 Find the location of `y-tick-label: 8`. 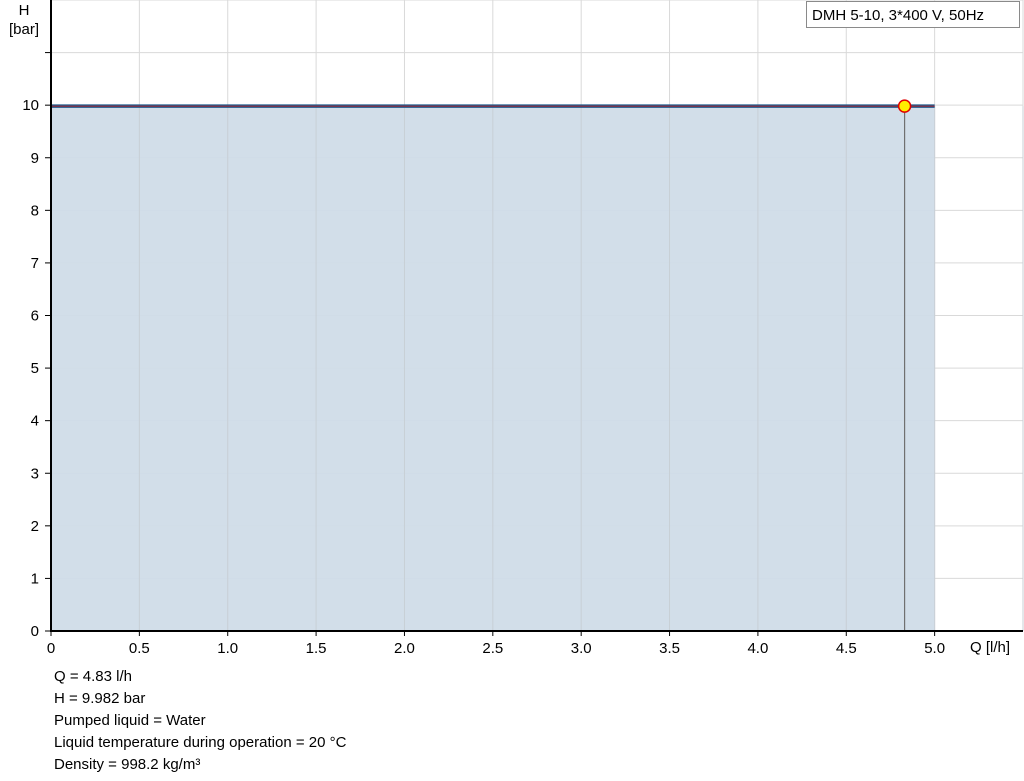

y-tick-label: 8 is located at coordinates (35, 210).